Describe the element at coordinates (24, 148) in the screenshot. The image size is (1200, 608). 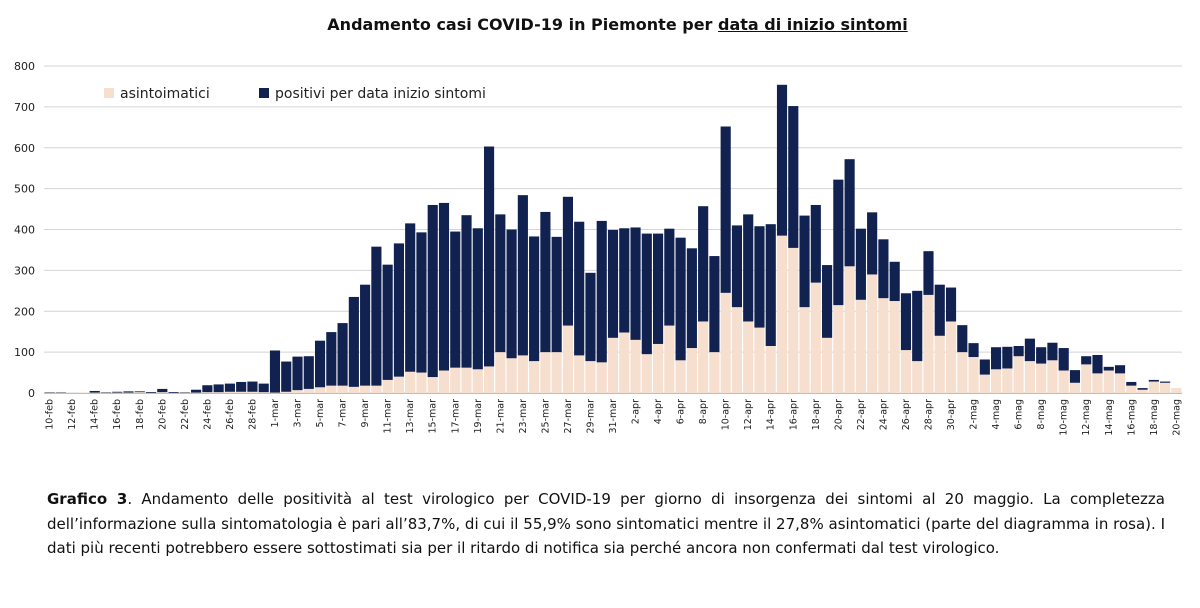
I see `y-tick-label: 600` at that location.